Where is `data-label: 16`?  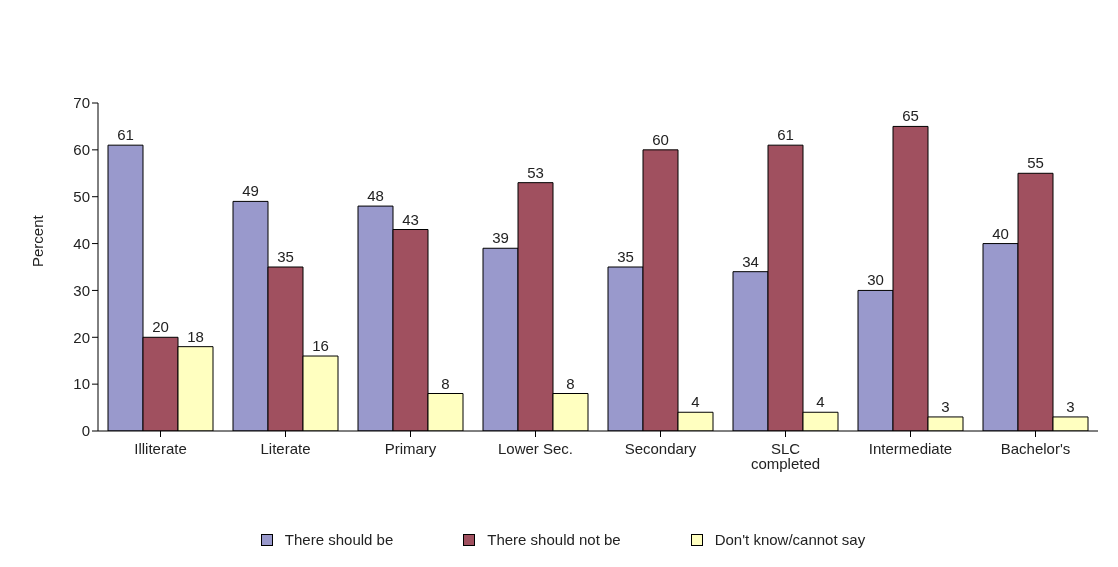 data-label: 16 is located at coordinates (320, 346).